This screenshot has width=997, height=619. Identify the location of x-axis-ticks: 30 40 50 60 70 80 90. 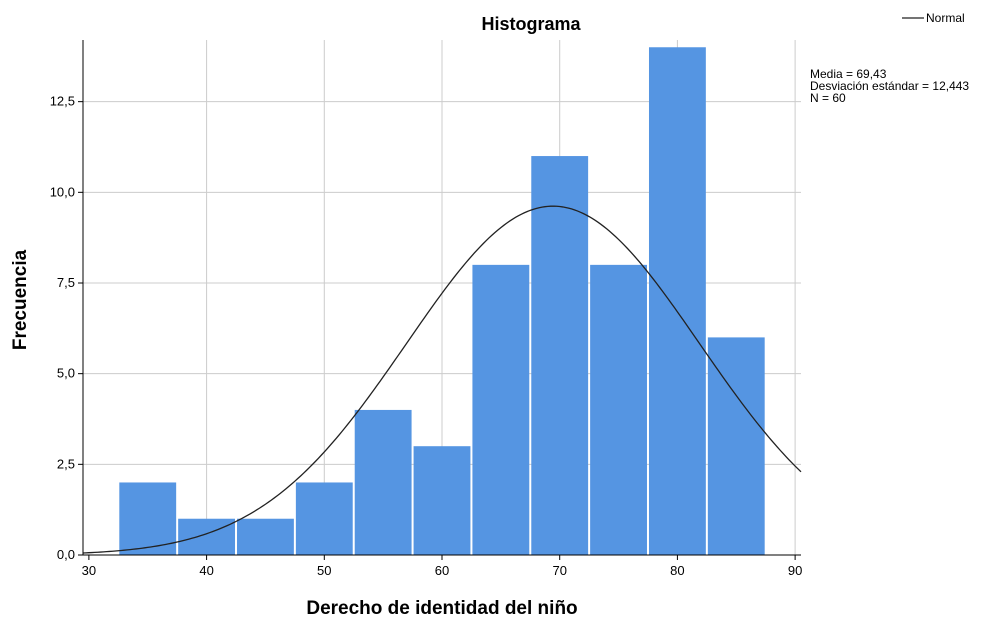
(442, 566).